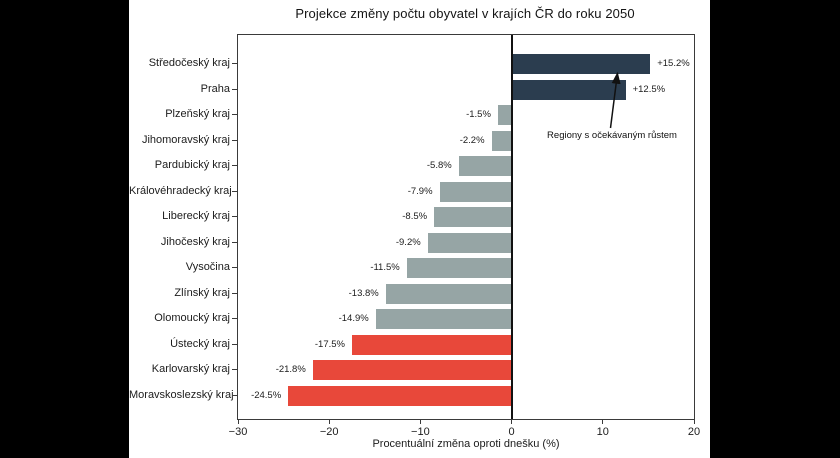  I want to click on category-label: Liberecký kraj, so click(196, 216).